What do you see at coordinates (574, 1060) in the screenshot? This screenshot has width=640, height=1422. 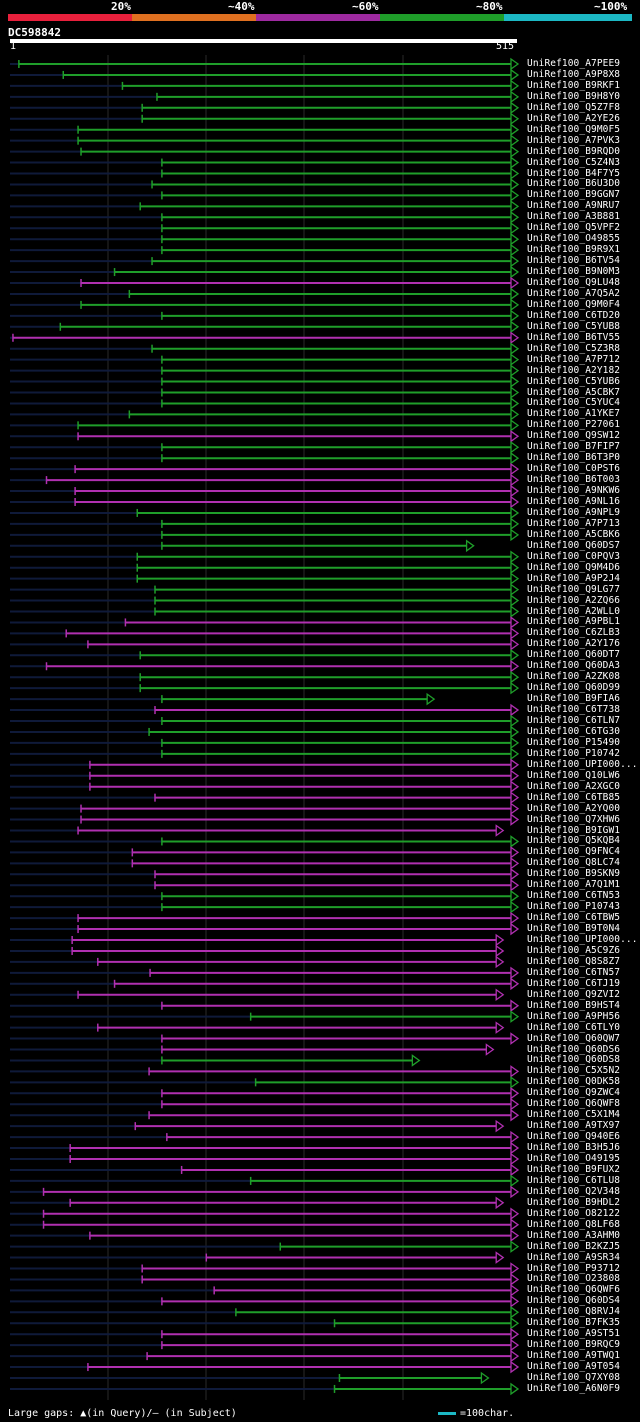 I see `hit-label: UniRef100_Q60DS8` at bounding box center [574, 1060].